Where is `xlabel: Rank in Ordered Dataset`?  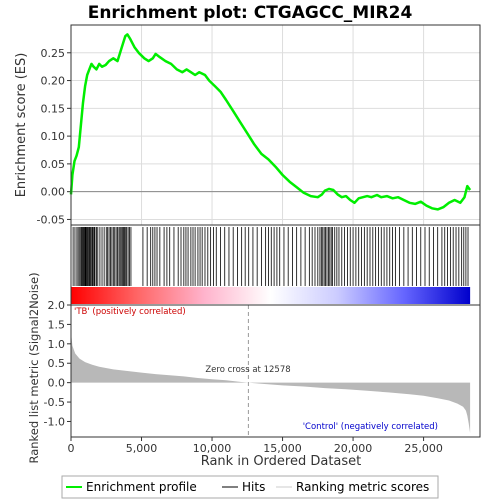 xlabel: Rank in Ordered Dataset is located at coordinates (281, 461).